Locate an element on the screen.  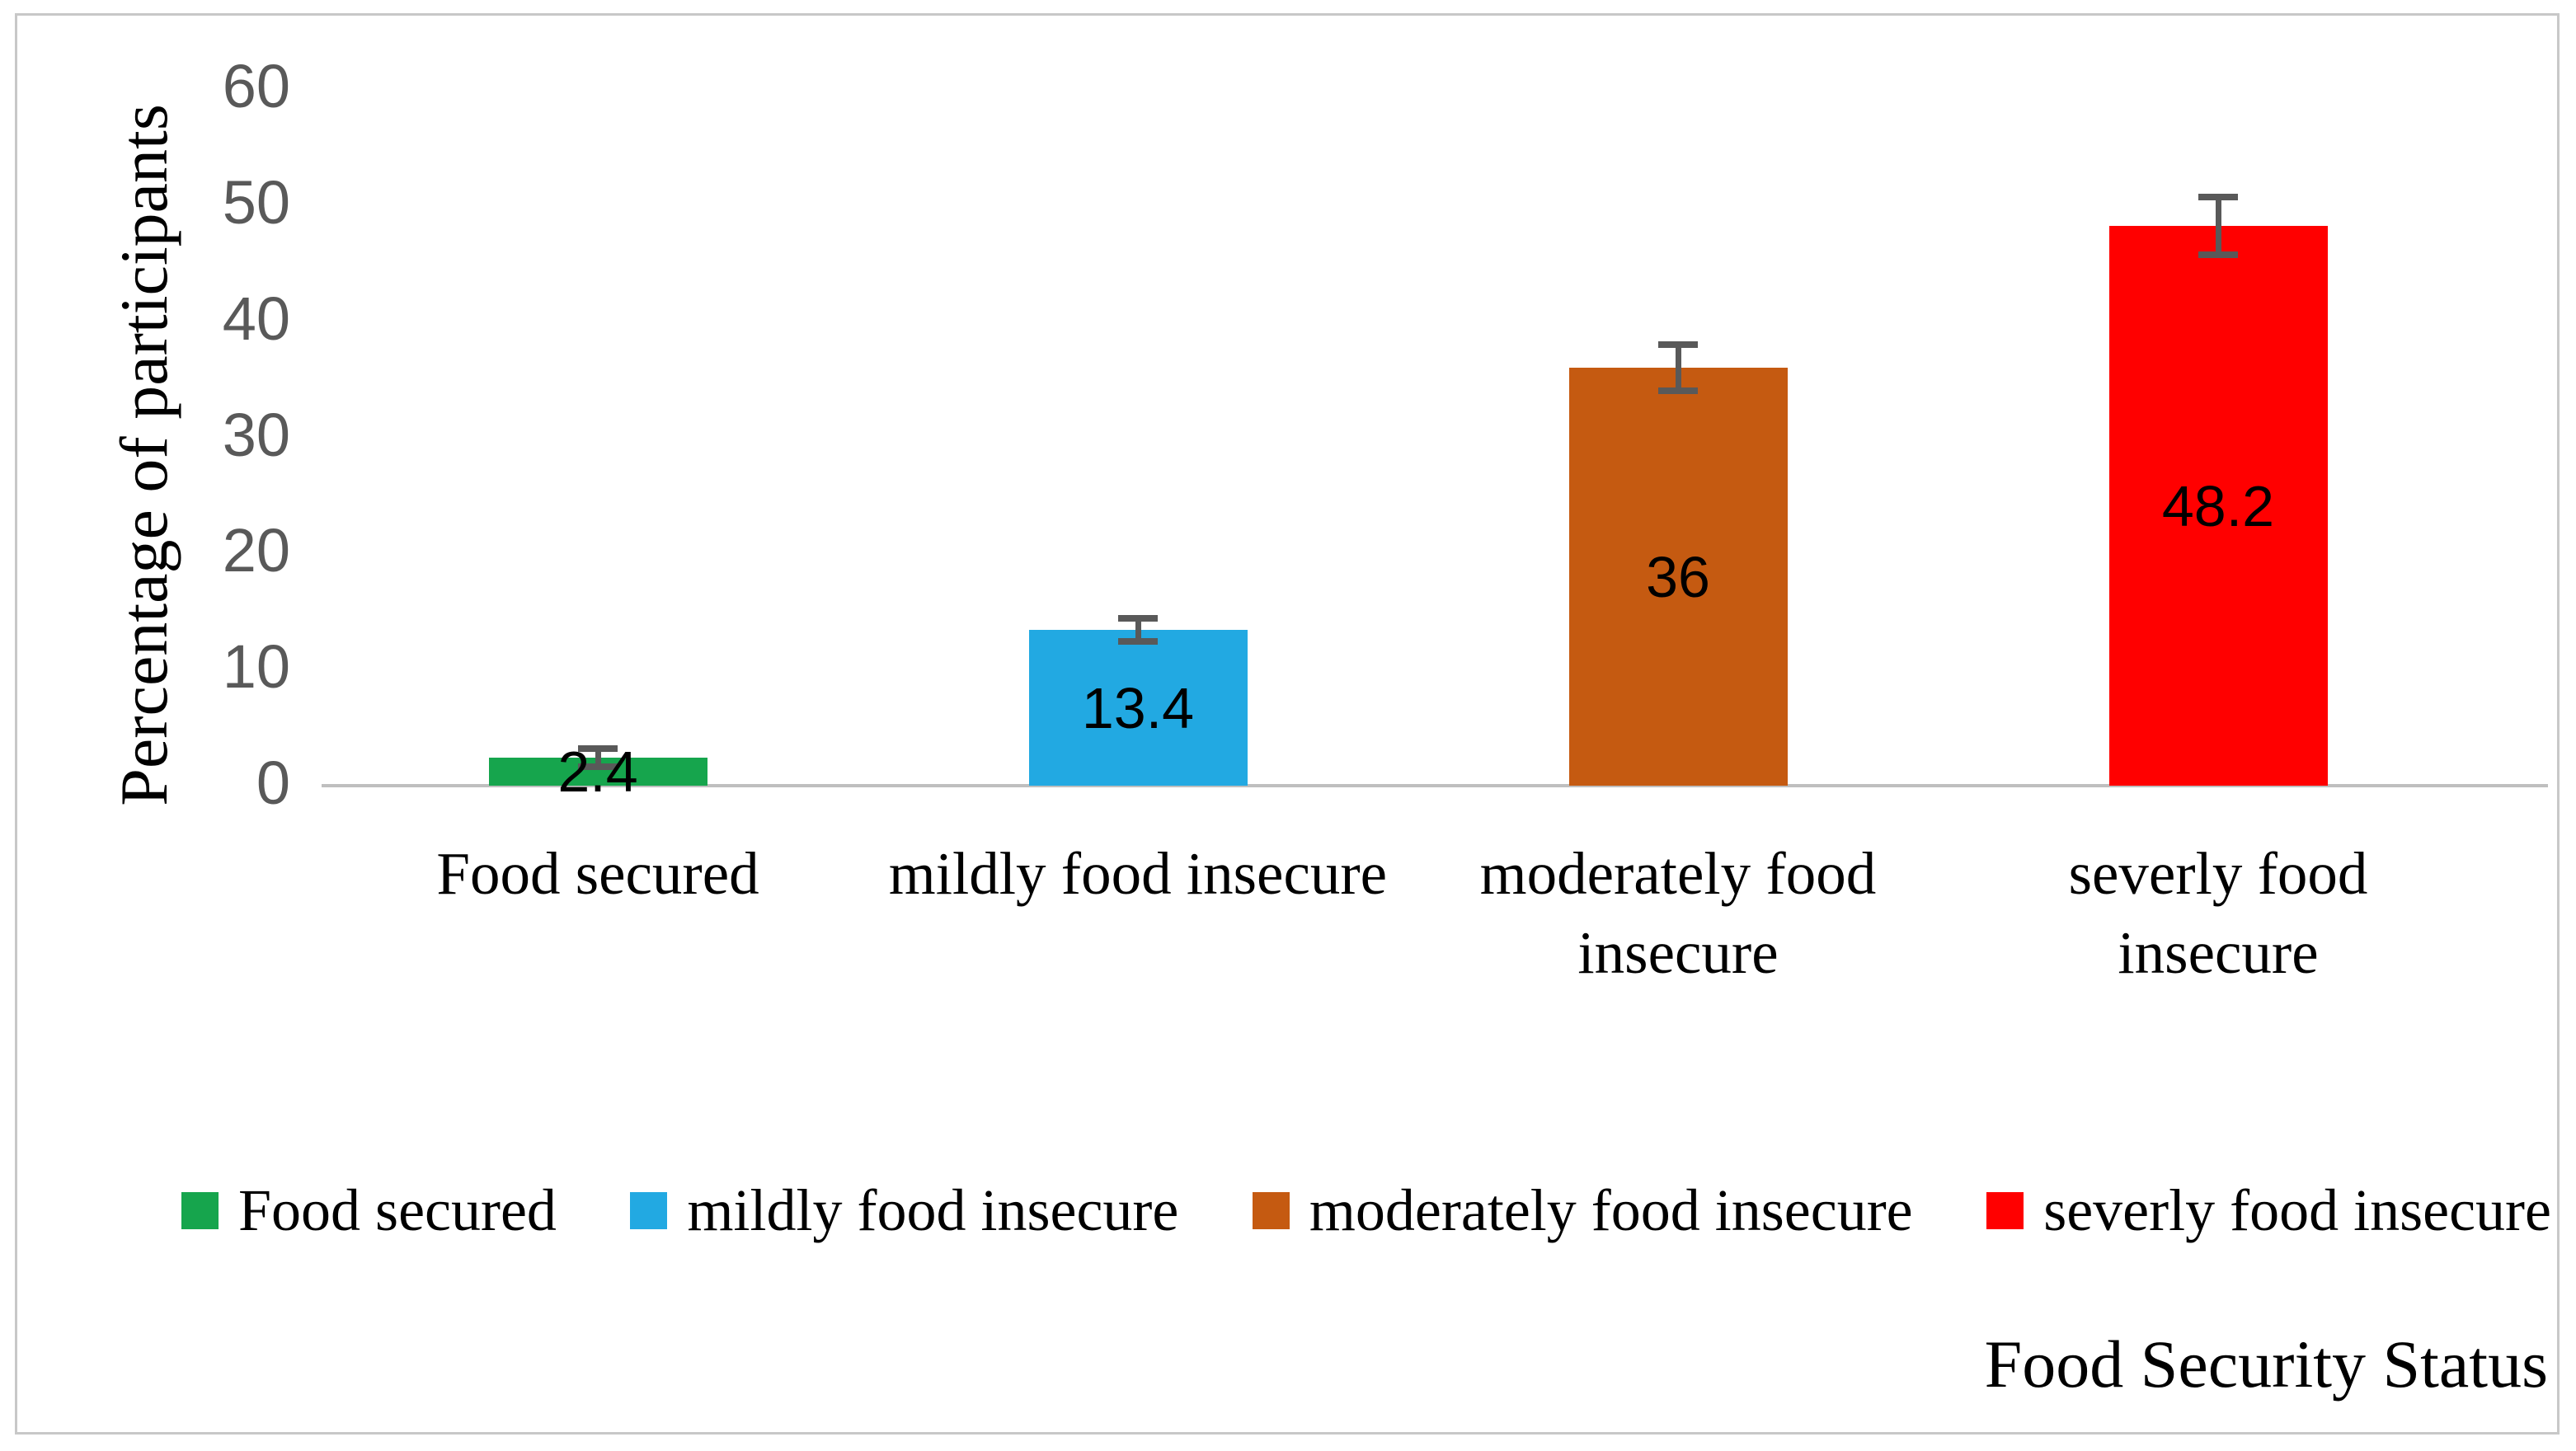
legend-item-food-secured: Food secured is located at coordinates (369, 1211).